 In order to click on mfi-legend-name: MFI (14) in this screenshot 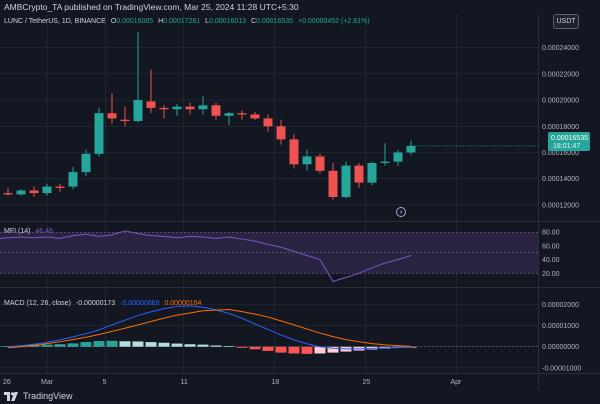, I will do `click(17, 231)`.